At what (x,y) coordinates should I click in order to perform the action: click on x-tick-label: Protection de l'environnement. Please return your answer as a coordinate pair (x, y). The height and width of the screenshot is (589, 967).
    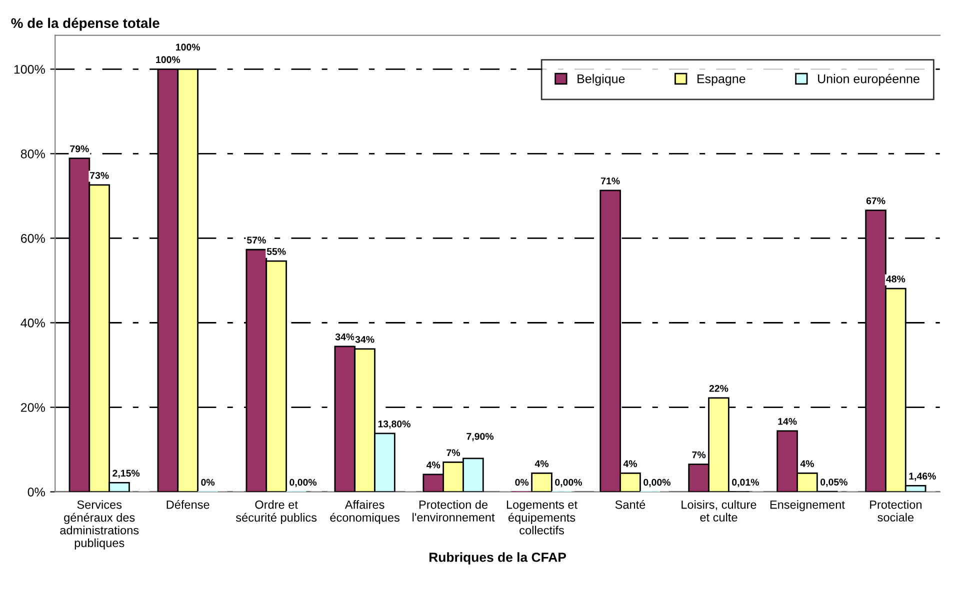
    Looking at the image, I should click on (453, 511).